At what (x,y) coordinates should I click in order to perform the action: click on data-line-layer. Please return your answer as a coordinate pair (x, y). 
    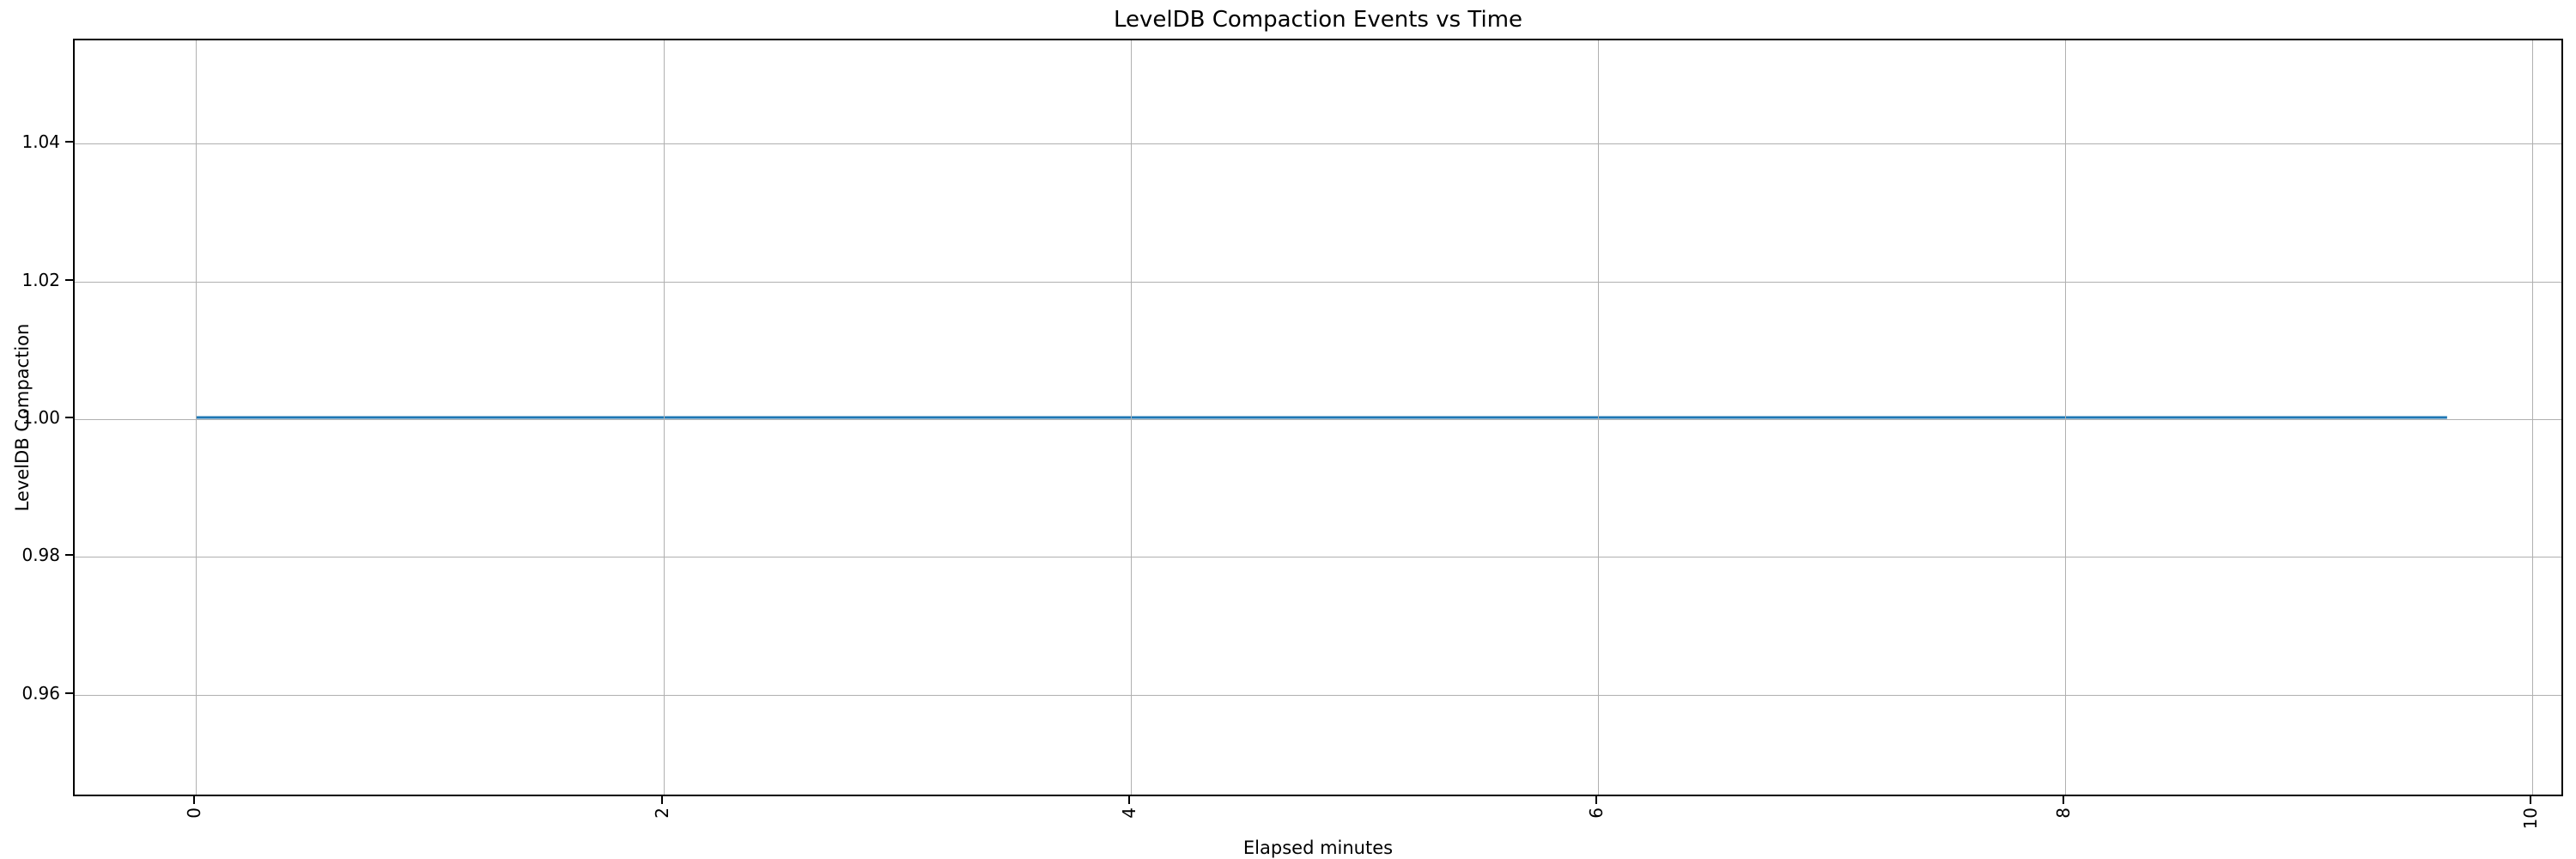
    Looking at the image, I should click on (1321, 417).